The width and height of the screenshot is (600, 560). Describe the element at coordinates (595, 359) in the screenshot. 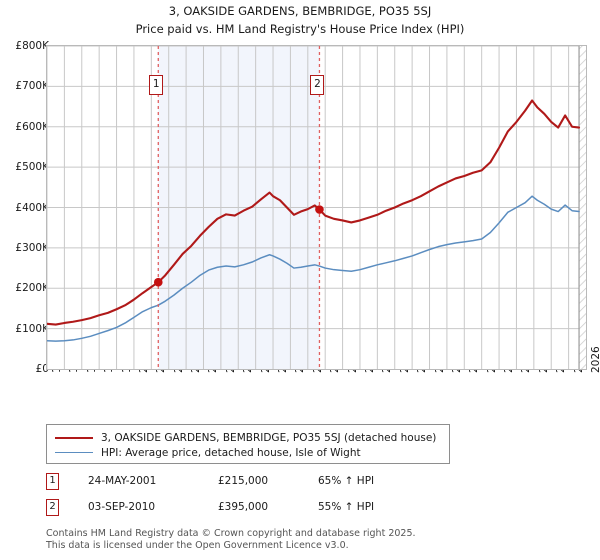

I see `x-axis-tick-label: 2026` at that location.